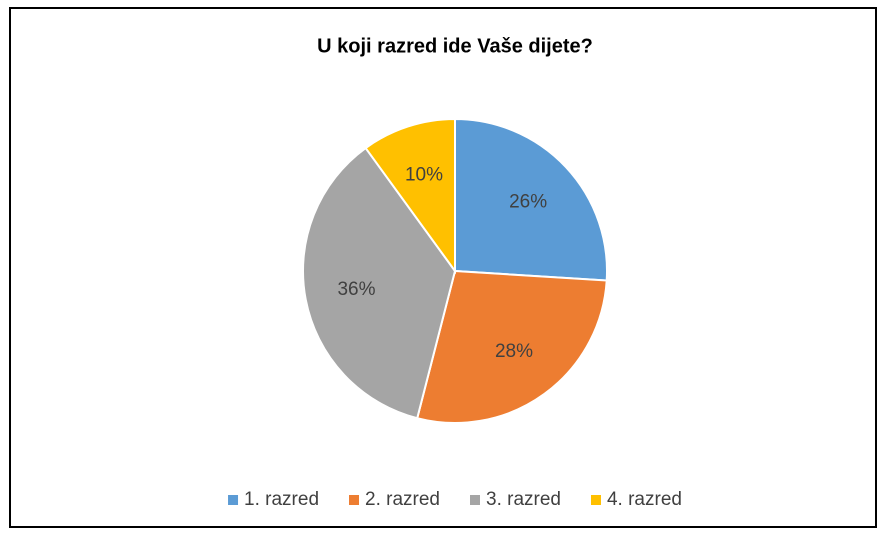 Image resolution: width=885 pixels, height=536 pixels. I want to click on legend-label: 2. razred, so click(402, 499).